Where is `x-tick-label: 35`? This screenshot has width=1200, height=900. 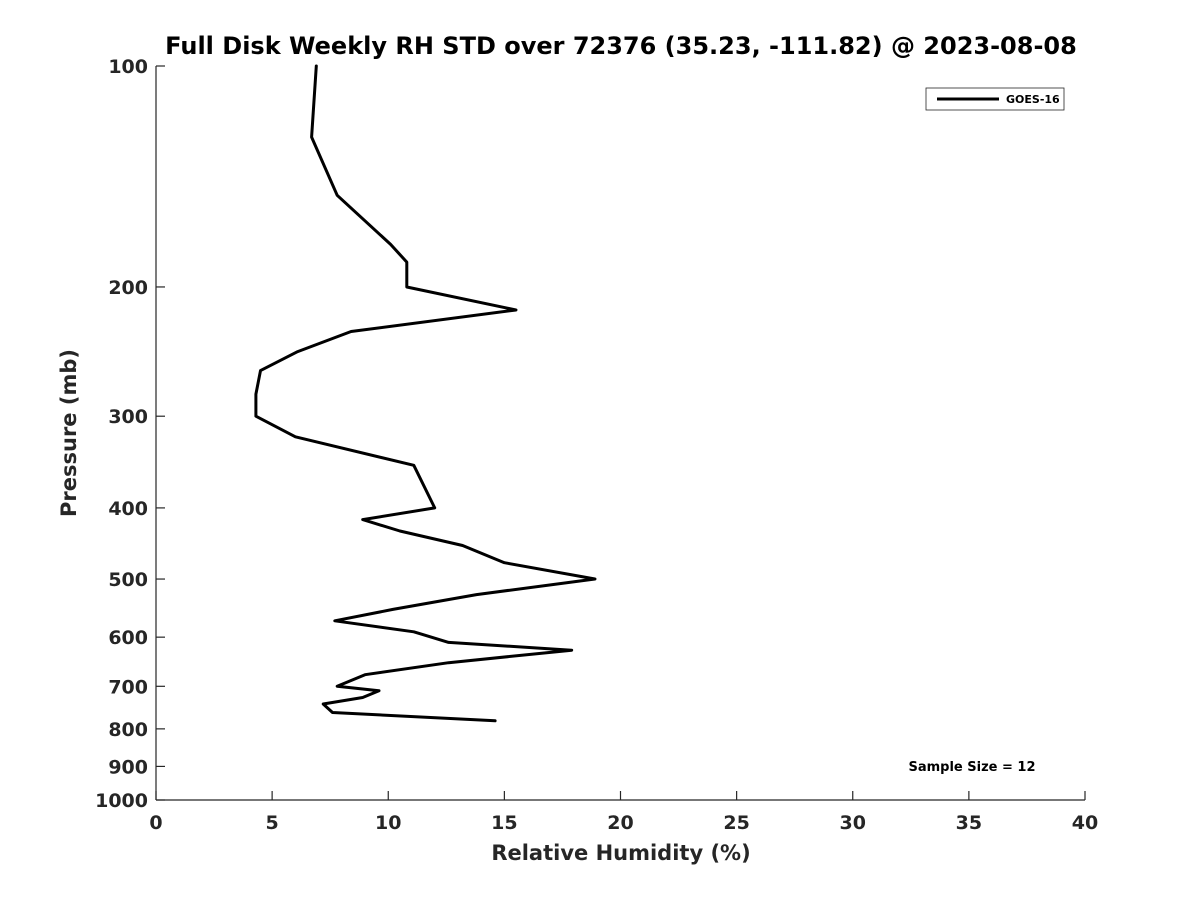
x-tick-label: 35 is located at coordinates (969, 823).